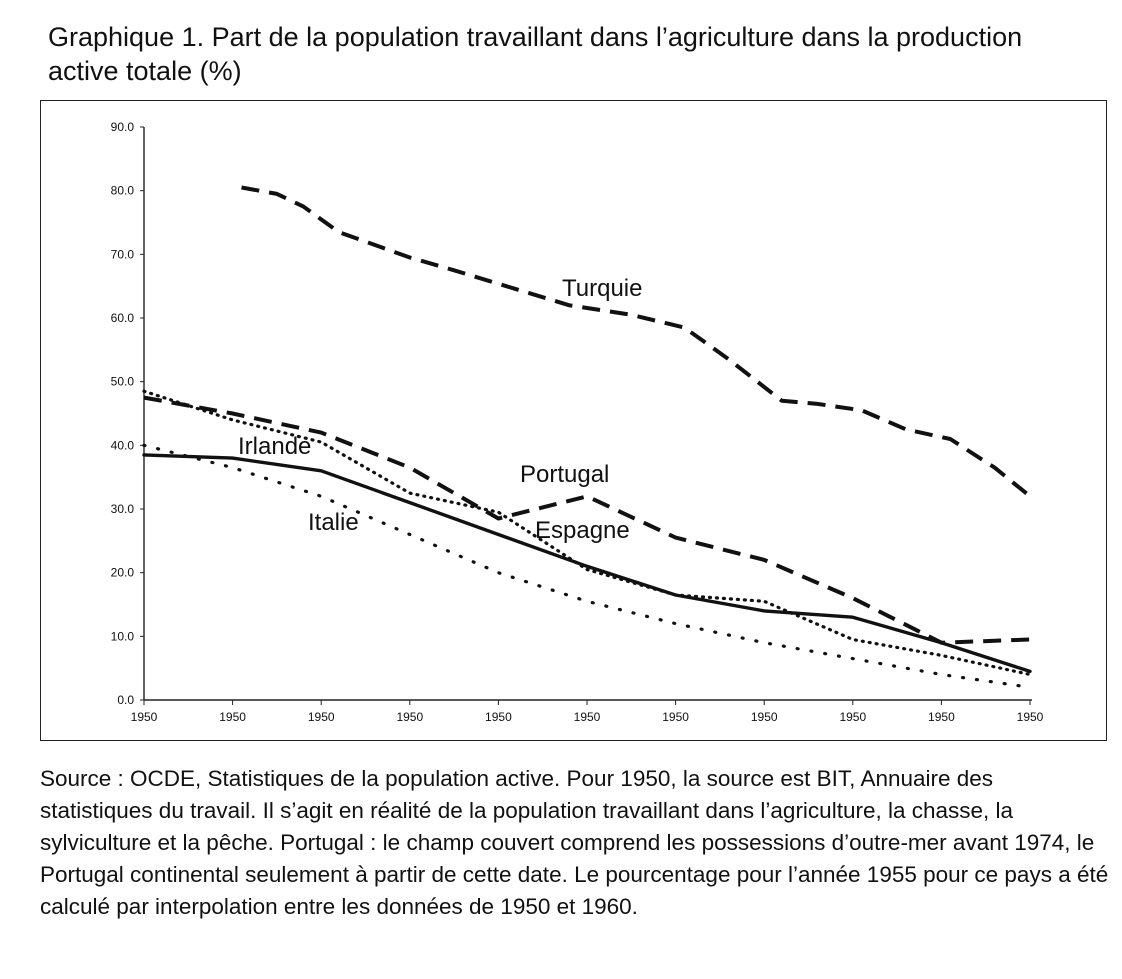  I want to click on y-tick-label: 80.0, so click(123, 191).